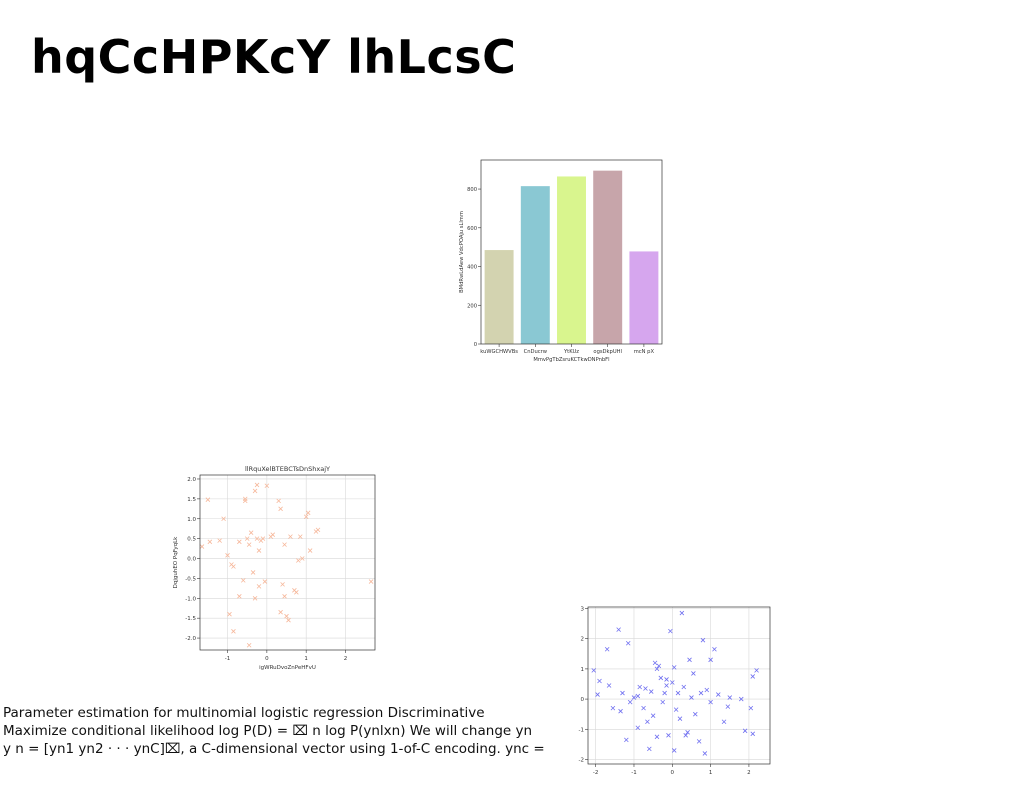 The image size is (1024, 788). I want to click on x-tick-label: -2, so click(595, 773).